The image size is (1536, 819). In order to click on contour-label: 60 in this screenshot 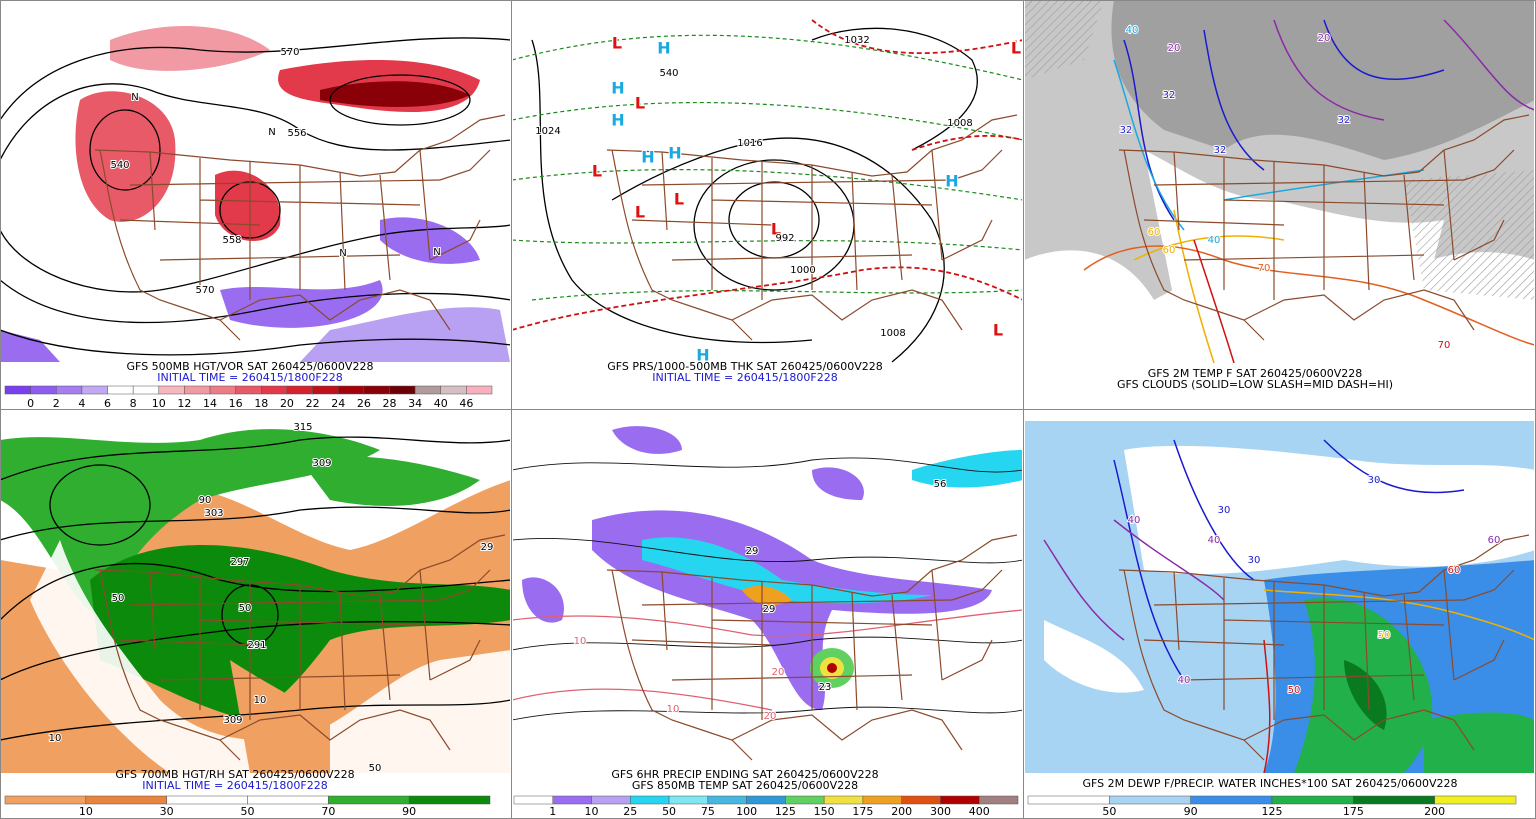, I will do `click(1454, 570)`.